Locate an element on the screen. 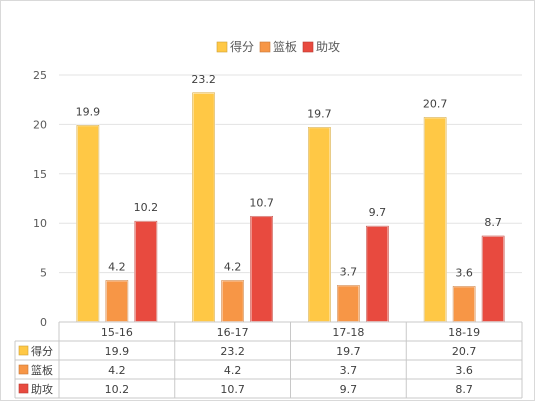 The width and height of the screenshot is (535, 401). x-category-label: 17-18 is located at coordinates (348, 332).